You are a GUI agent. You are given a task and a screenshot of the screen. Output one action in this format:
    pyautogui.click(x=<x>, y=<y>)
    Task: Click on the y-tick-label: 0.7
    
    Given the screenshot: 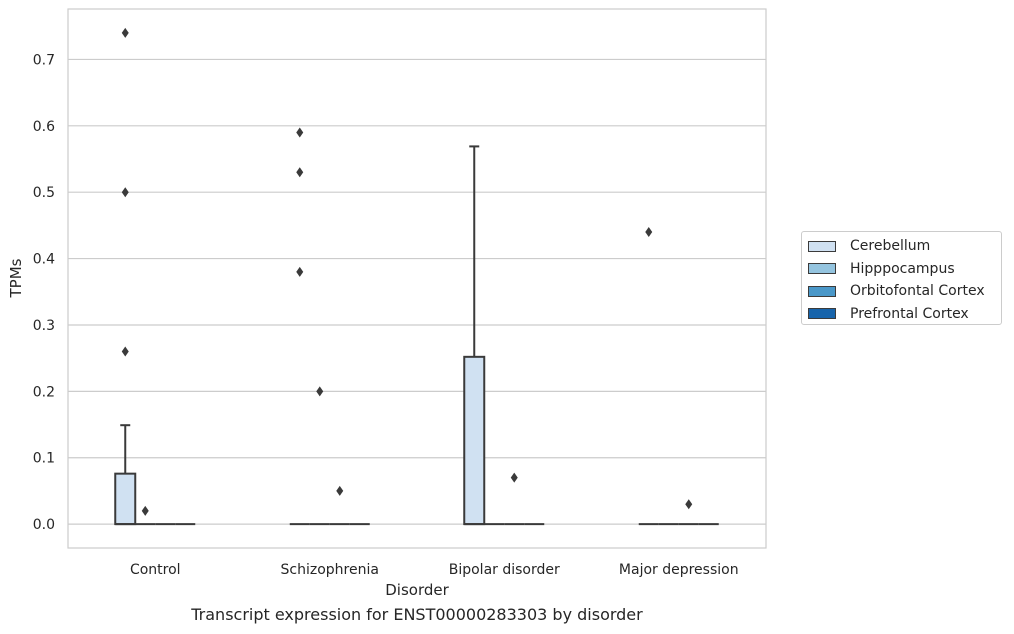 What is the action you would take?
    pyautogui.click(x=44, y=60)
    